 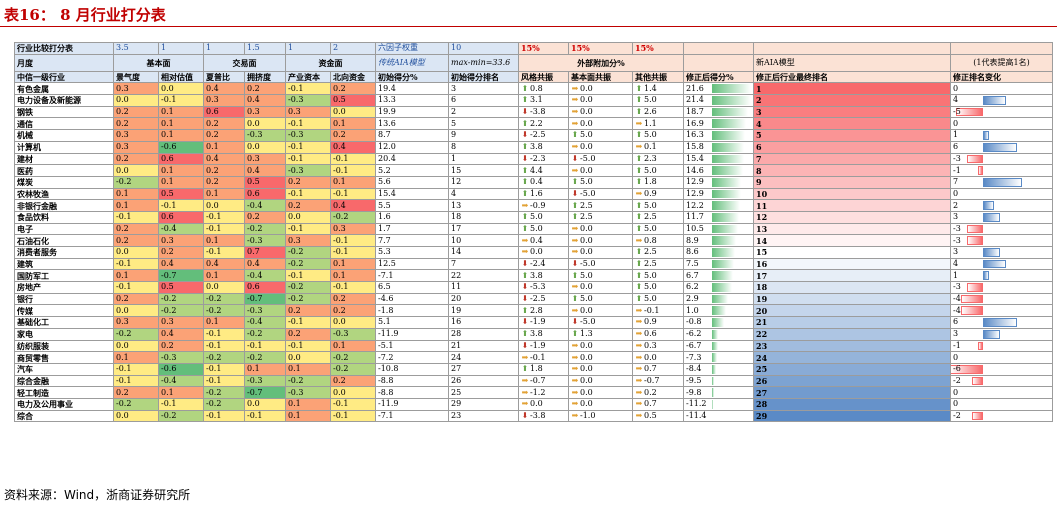 What do you see at coordinates (536, 193) in the screenshot?
I see `resonance-value: 1.6` at bounding box center [536, 193].